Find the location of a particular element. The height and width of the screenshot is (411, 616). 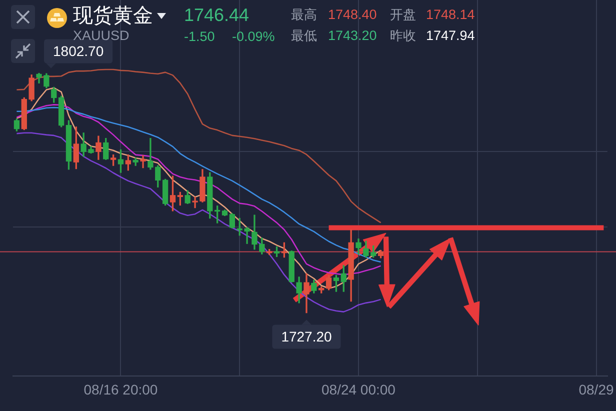

x-tick-label: 08/16 20:00 is located at coordinates (121, 389).